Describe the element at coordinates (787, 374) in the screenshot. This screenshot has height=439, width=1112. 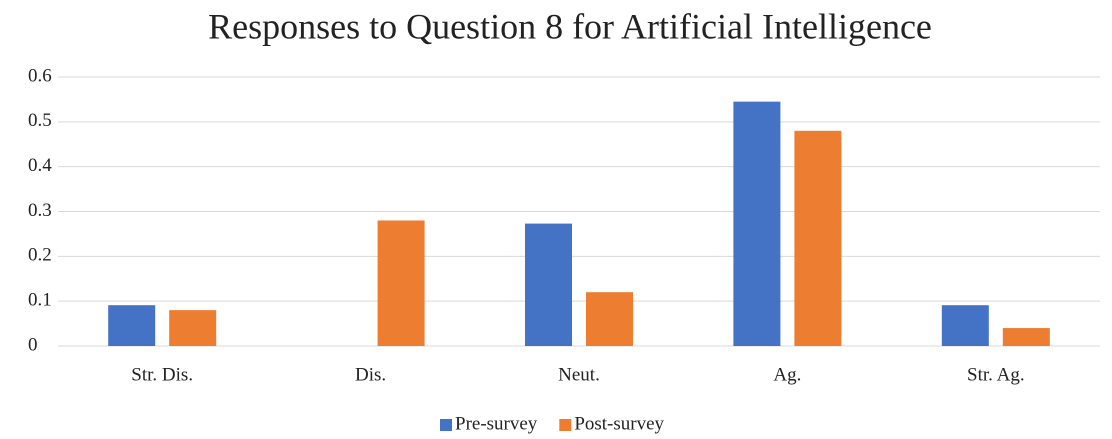
I see `x-tick-label: Ag.` at that location.